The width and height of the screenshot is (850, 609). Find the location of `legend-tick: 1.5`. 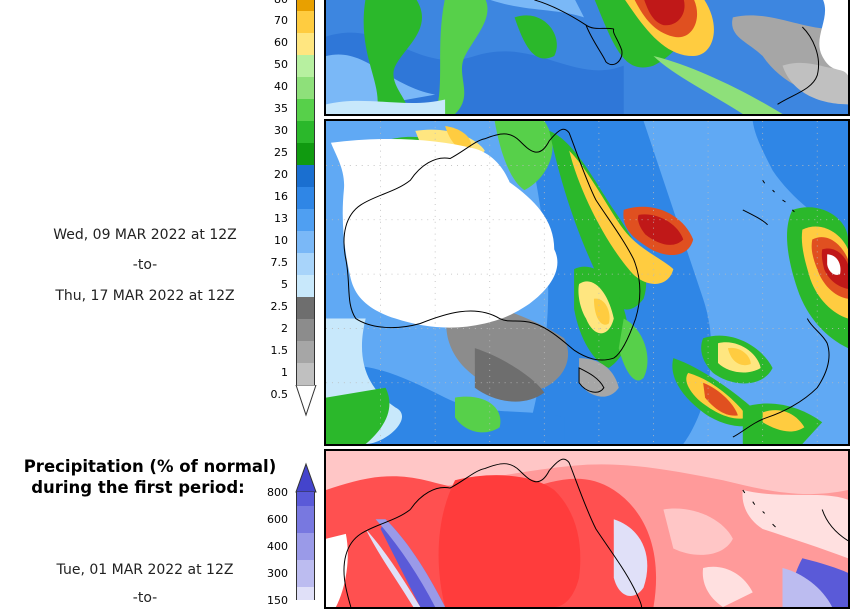

legend-tick: 1.5 is located at coordinates (279, 350).